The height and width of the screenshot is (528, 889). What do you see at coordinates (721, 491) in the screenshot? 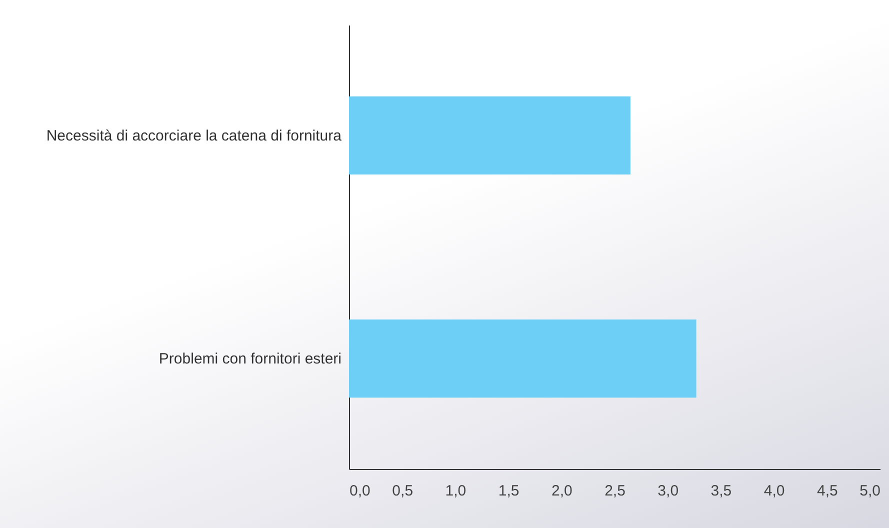
I see `x-tick-label: 3,5` at bounding box center [721, 491].